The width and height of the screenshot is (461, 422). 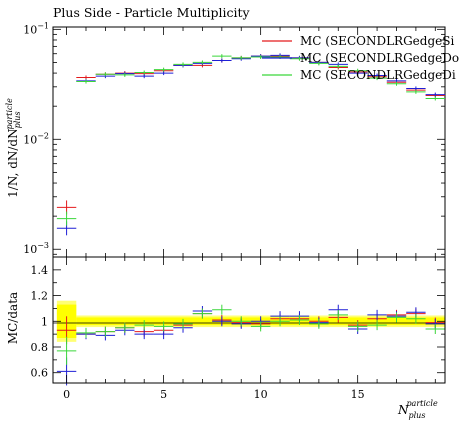 I want to click on ratio-y-tick-label: 1.2, so click(x=40, y=296).